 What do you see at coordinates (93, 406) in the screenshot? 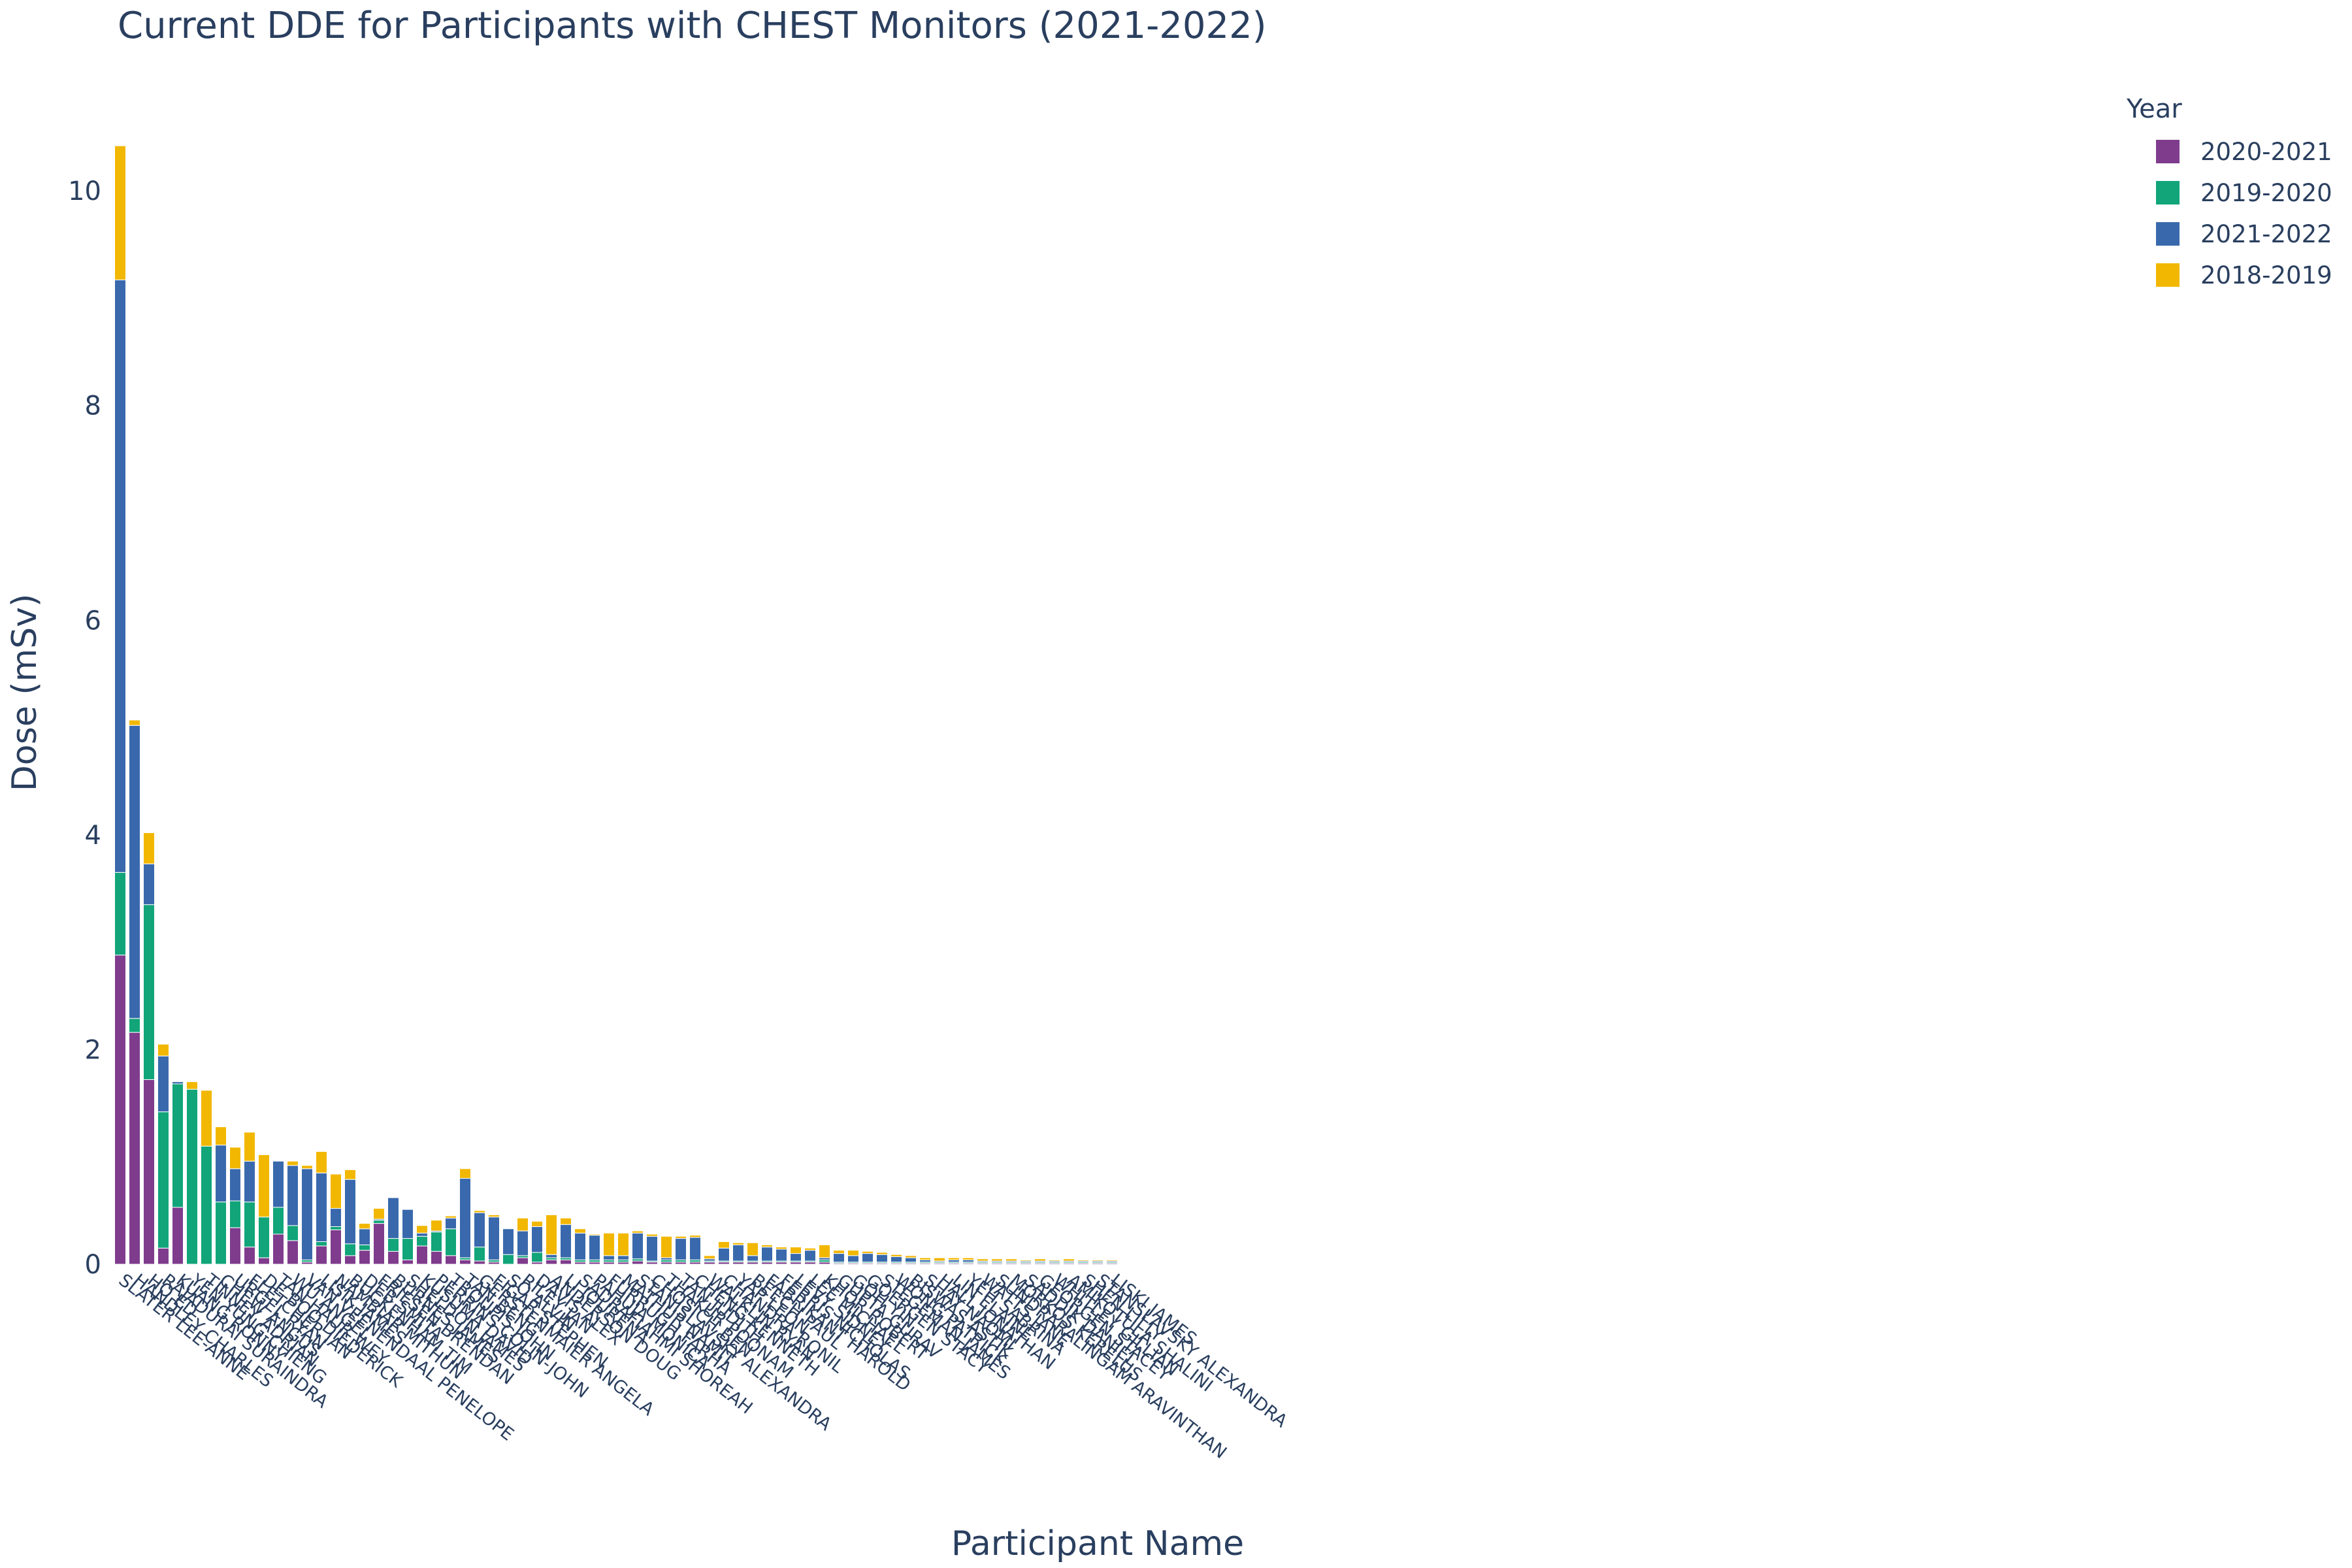
I see `y-tick-label: 8` at bounding box center [93, 406].